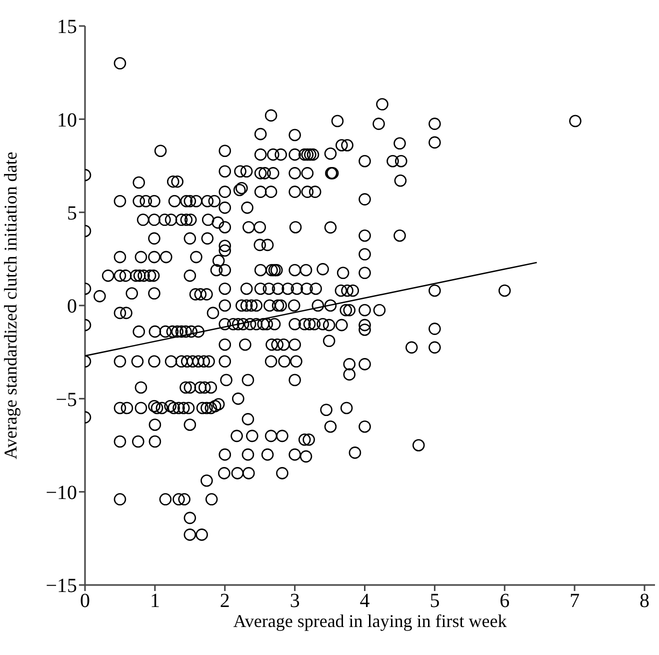 This screenshot has width=659, height=655. What do you see at coordinates (155, 601) in the screenshot?
I see `x-tick-label: 1` at bounding box center [155, 601].